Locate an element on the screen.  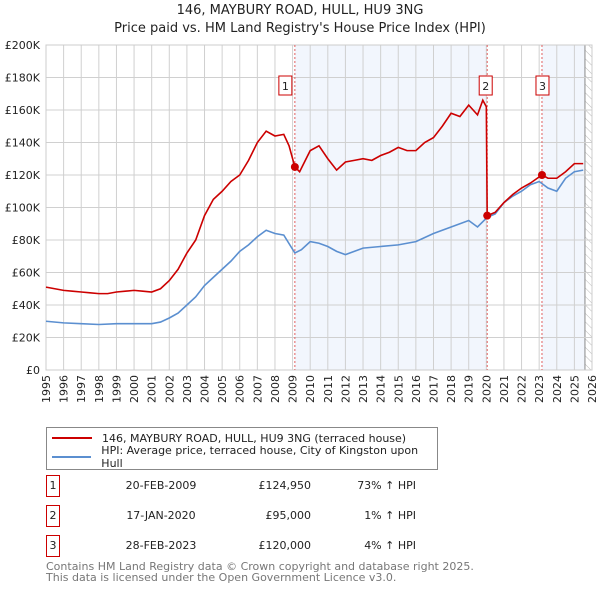
x-tick-label: 2011 is located at coordinates (328, 389).